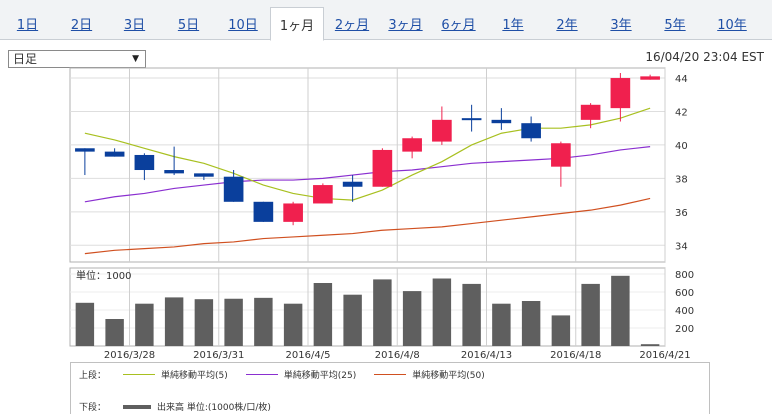  Describe the element at coordinates (567, 25) in the screenshot. I see `tab-10: 2年` at that location.